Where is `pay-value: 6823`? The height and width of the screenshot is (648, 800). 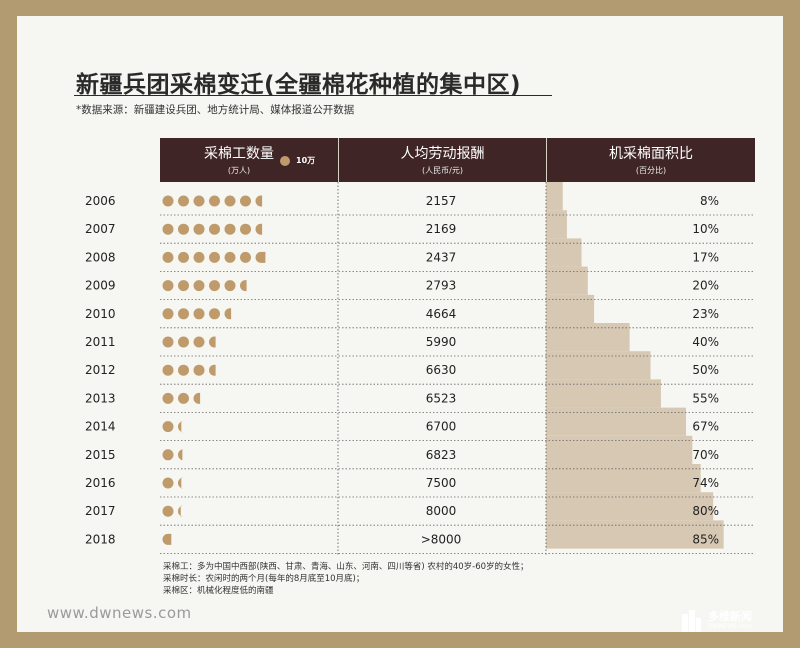
pay-value: 6823 is located at coordinates (441, 455).